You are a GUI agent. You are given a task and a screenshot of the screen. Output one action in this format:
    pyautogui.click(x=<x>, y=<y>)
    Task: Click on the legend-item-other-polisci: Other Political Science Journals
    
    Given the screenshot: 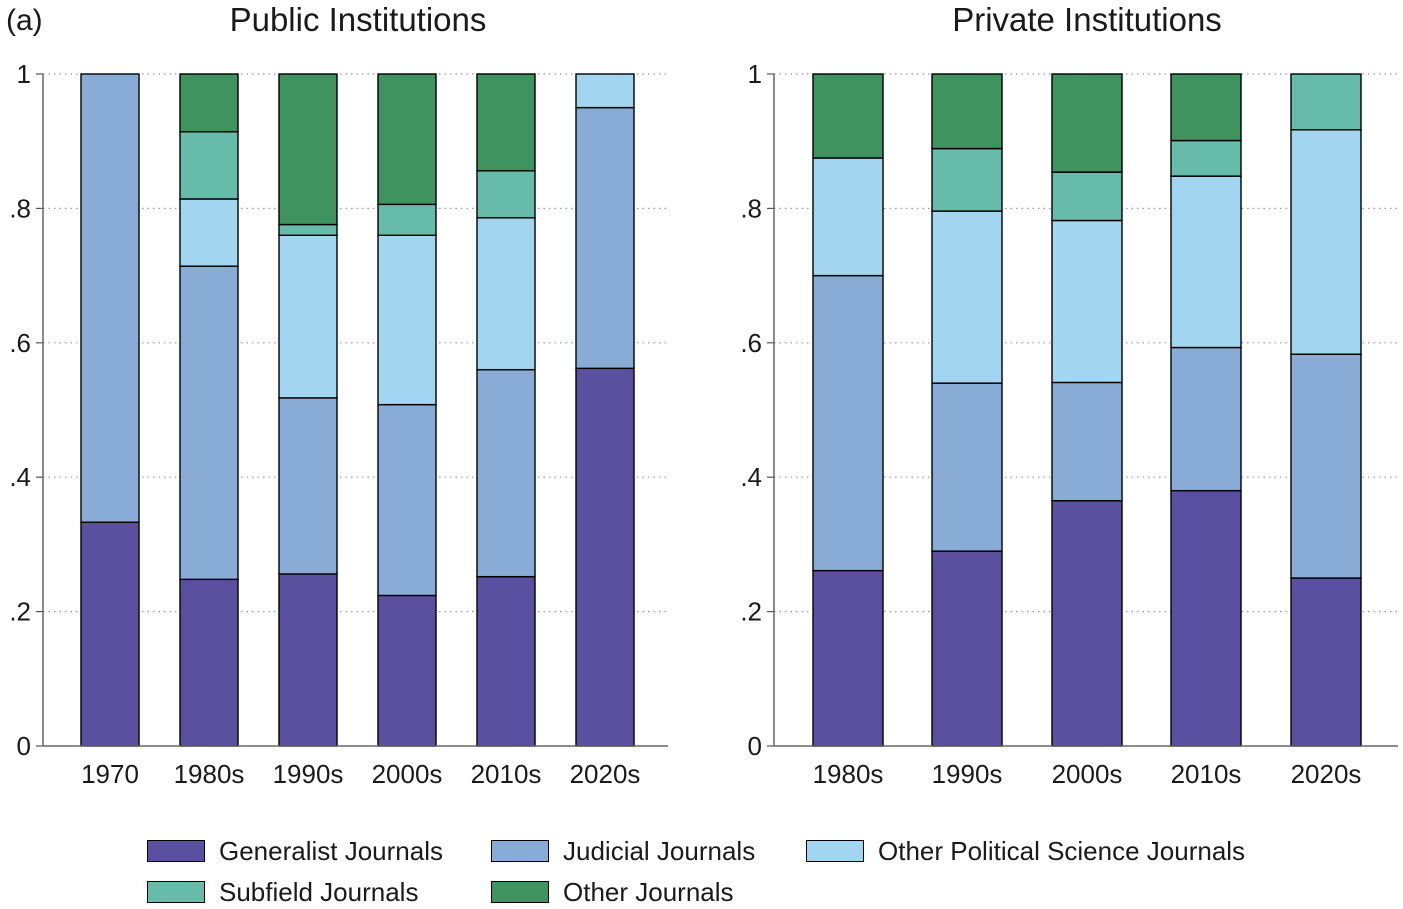 What is the action you would take?
    pyautogui.click(x=1025, y=851)
    